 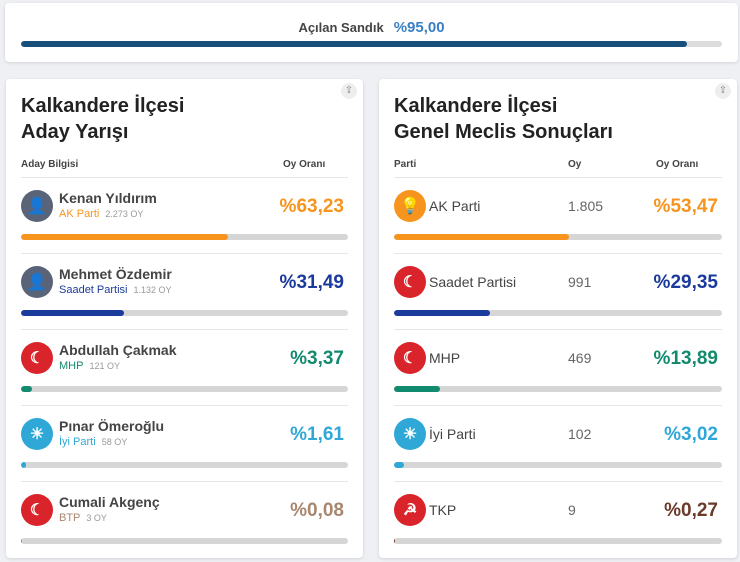 What do you see at coordinates (184, 444) in the screenshot?
I see `candidate-row: ☀ Pınar Ömeroğlu İyi Parti 58 OY %1,61` at bounding box center [184, 444].